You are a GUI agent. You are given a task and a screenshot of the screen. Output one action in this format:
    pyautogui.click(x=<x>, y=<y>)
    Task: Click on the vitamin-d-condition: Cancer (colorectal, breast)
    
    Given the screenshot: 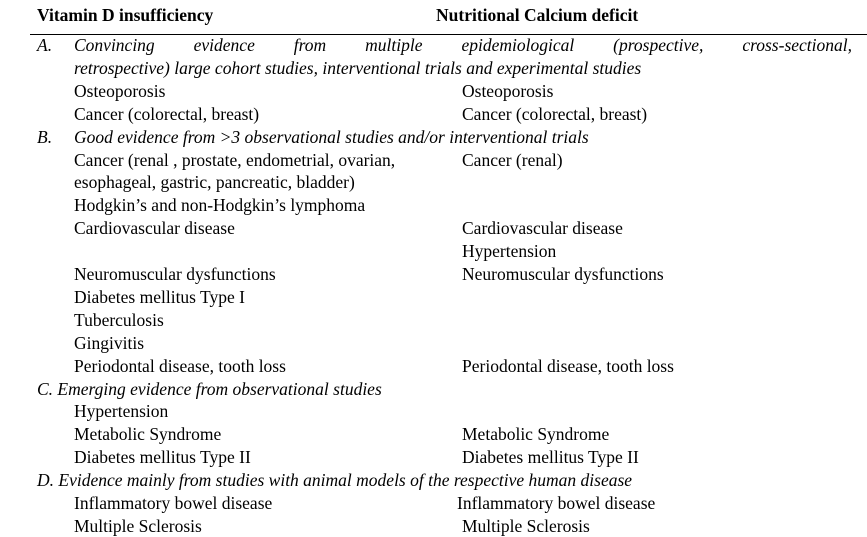 What is the action you would take?
    pyautogui.click(x=167, y=113)
    